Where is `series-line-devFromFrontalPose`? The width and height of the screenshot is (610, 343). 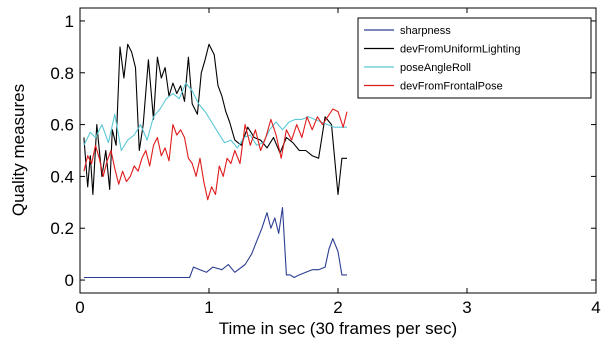 series-line-devFromFrontalPose is located at coordinates (215, 154).